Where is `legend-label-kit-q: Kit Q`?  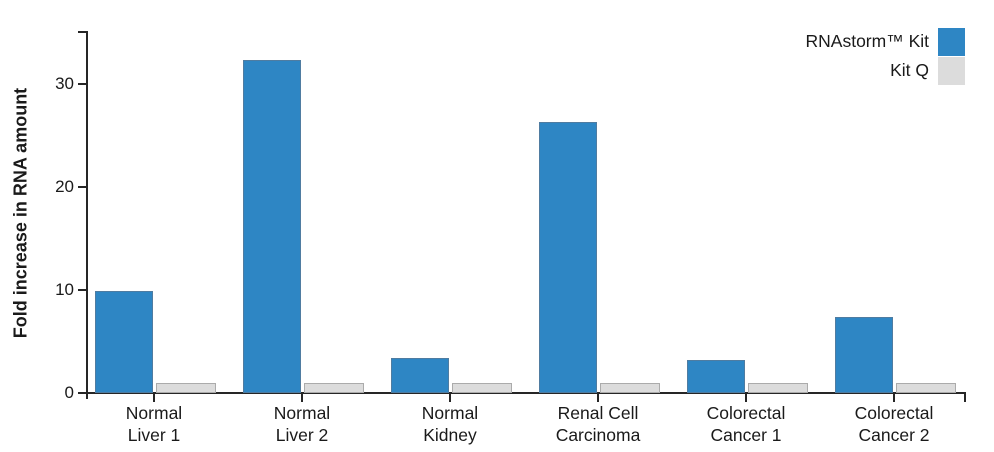 legend-label-kit-q: Kit Q is located at coordinates (909, 70).